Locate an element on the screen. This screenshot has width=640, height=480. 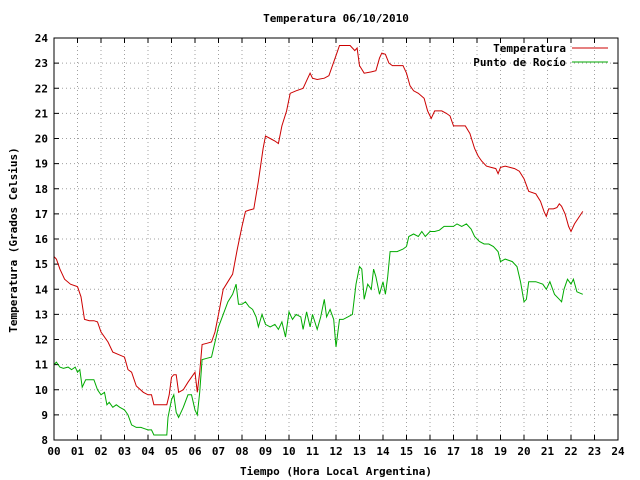
legend-label: Punto de Rocío is located at coordinates (519, 62).